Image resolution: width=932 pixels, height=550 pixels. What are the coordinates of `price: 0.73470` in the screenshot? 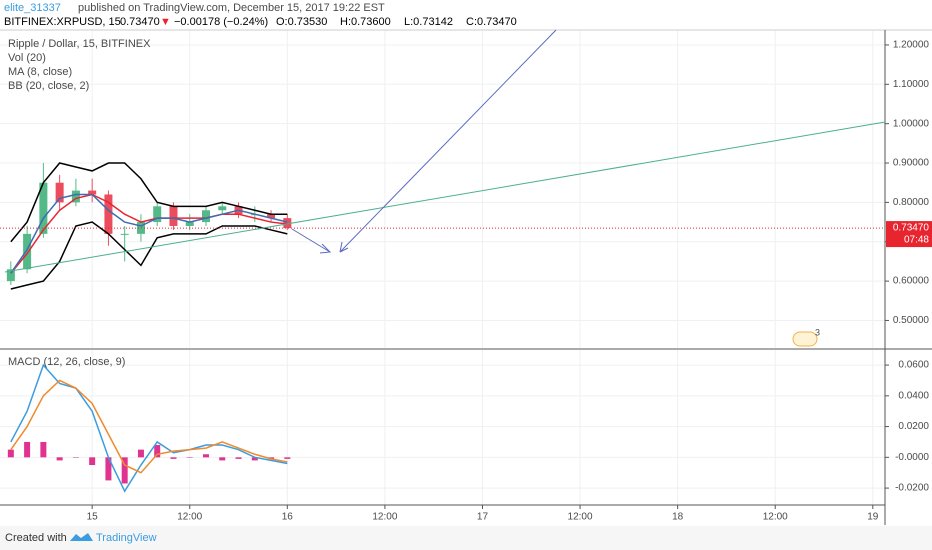 It's located at (140, 22).